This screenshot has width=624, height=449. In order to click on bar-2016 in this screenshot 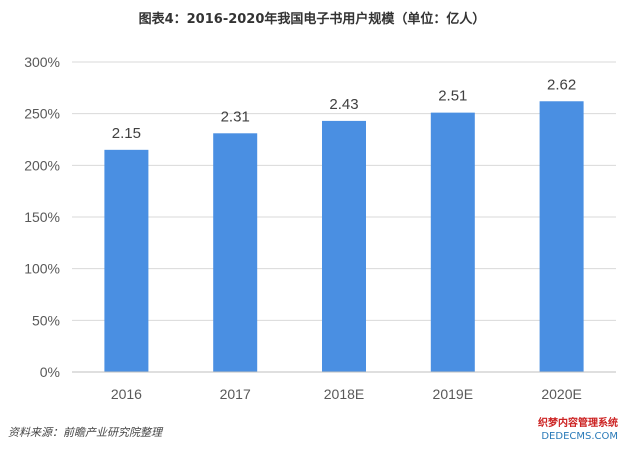, I will do `click(126, 260)`.